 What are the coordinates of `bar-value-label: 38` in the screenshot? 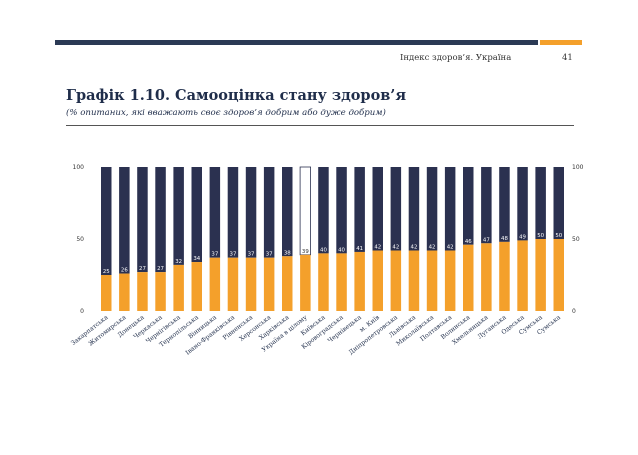 It's located at (287, 253).